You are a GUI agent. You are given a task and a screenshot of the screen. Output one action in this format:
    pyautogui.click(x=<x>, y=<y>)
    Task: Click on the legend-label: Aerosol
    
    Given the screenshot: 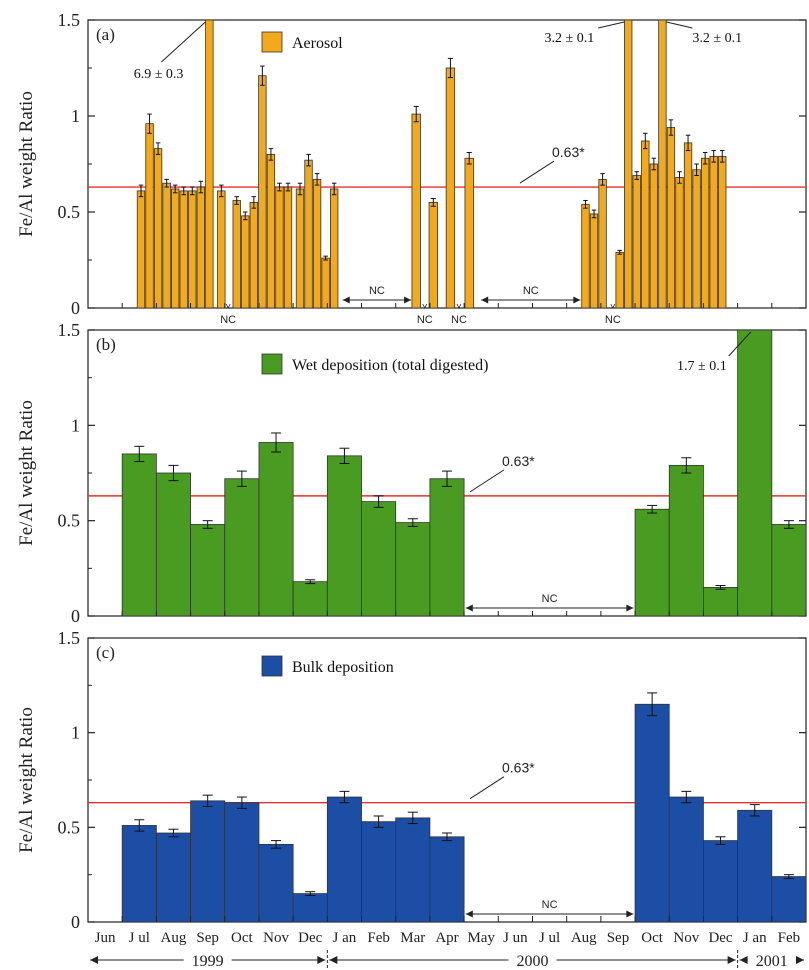 What is the action you would take?
    pyautogui.click(x=317, y=43)
    